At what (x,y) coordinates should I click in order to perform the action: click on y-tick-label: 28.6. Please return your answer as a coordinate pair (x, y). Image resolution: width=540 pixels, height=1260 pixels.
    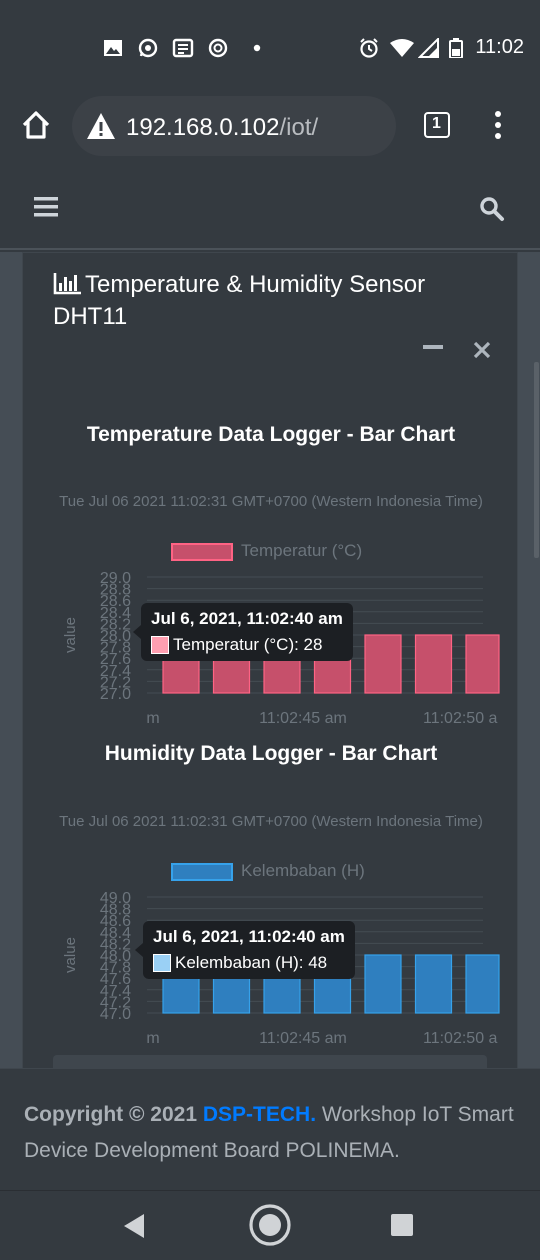
    Looking at the image, I should click on (115, 601).